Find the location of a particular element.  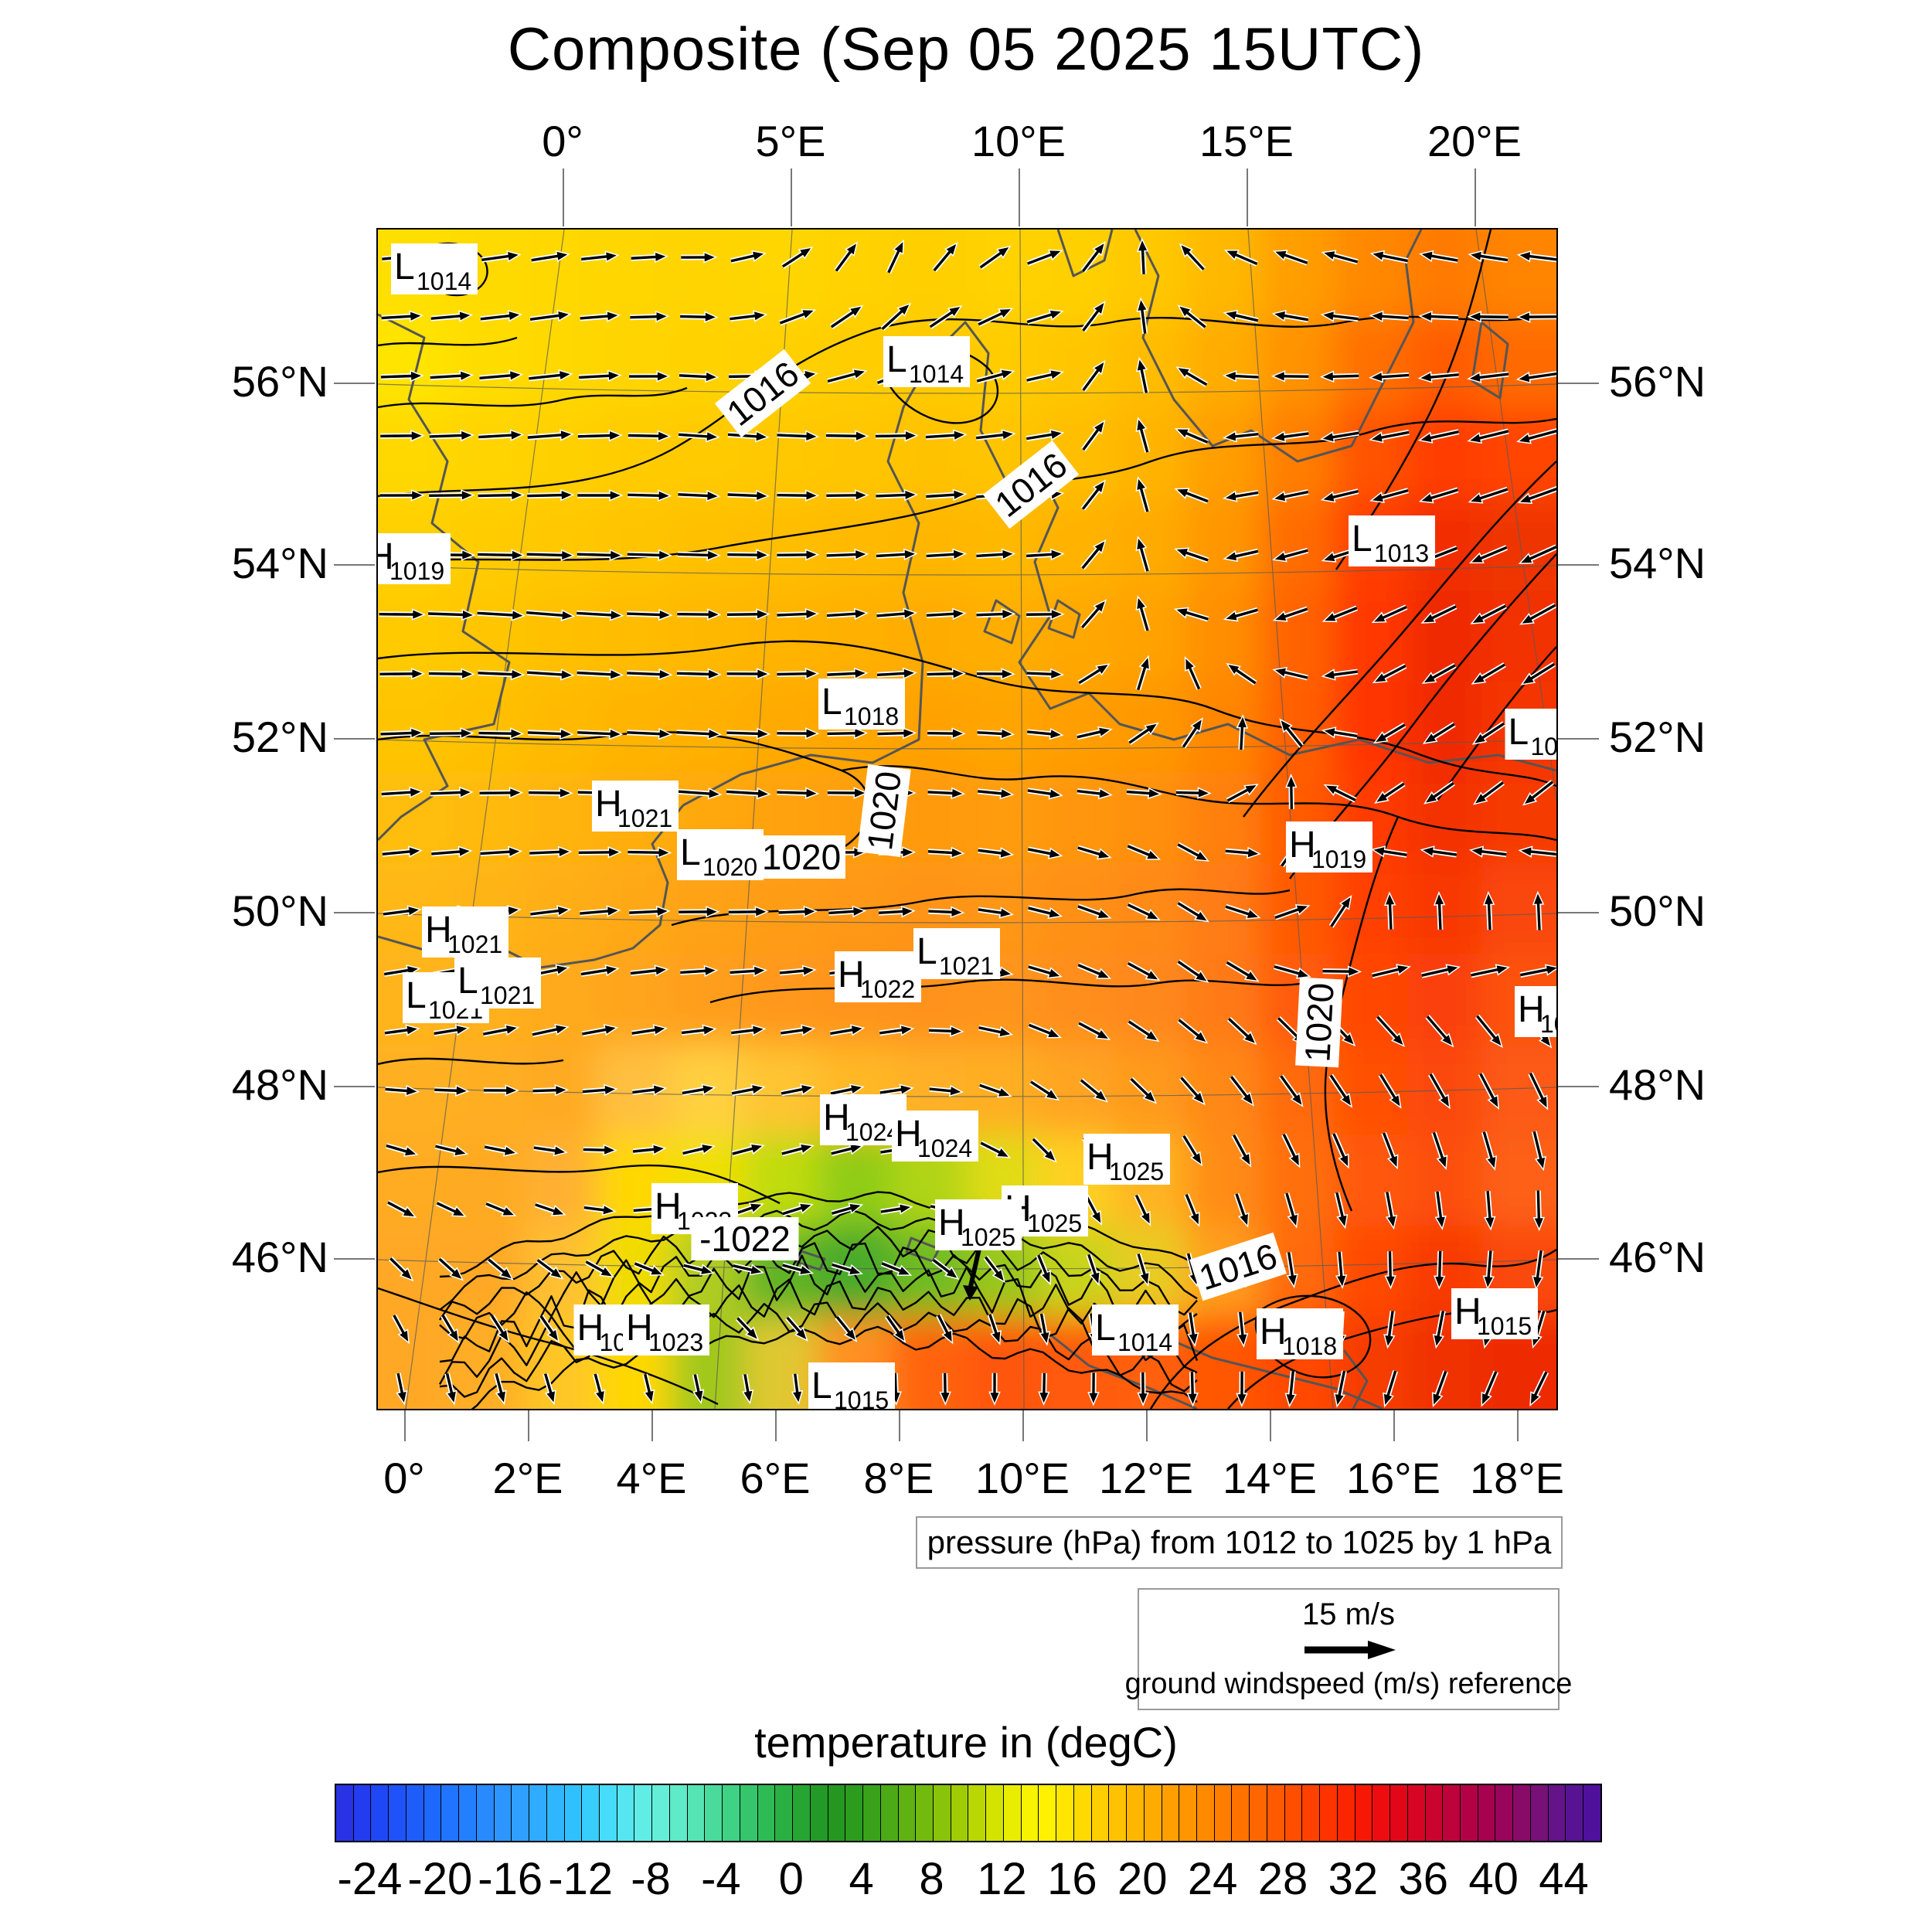

colorbar-tick-label: 32 is located at coordinates (1354, 1879).